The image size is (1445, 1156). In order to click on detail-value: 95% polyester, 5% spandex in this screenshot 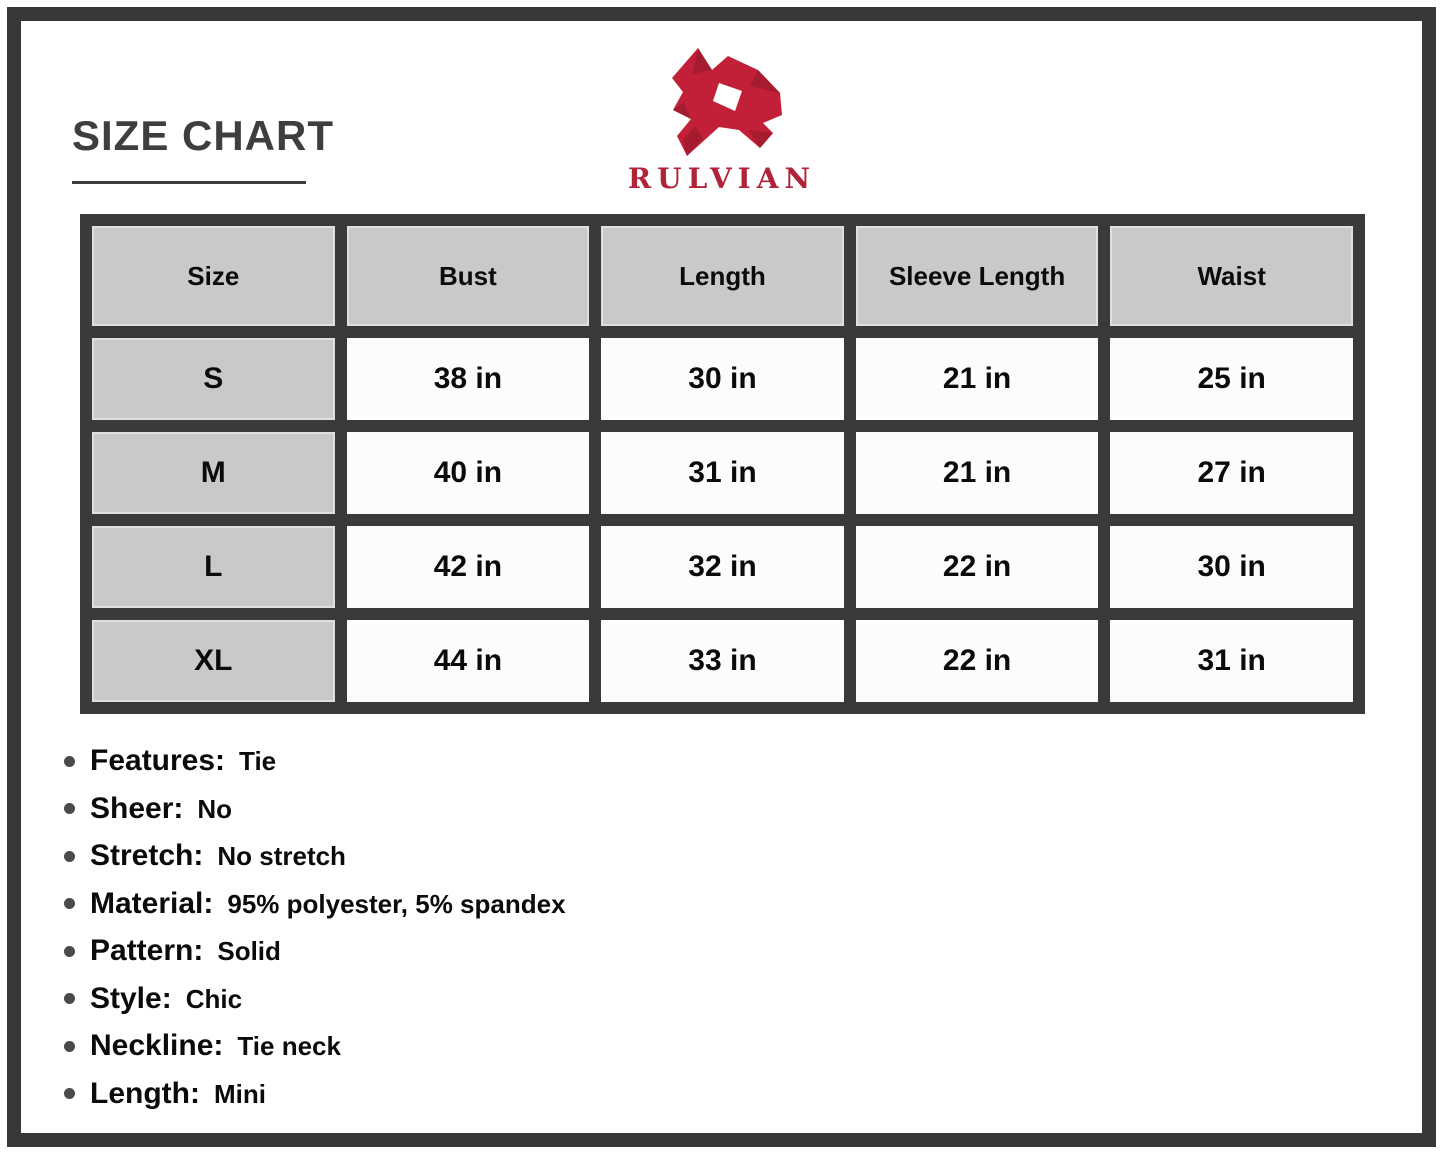, I will do `click(396, 903)`.